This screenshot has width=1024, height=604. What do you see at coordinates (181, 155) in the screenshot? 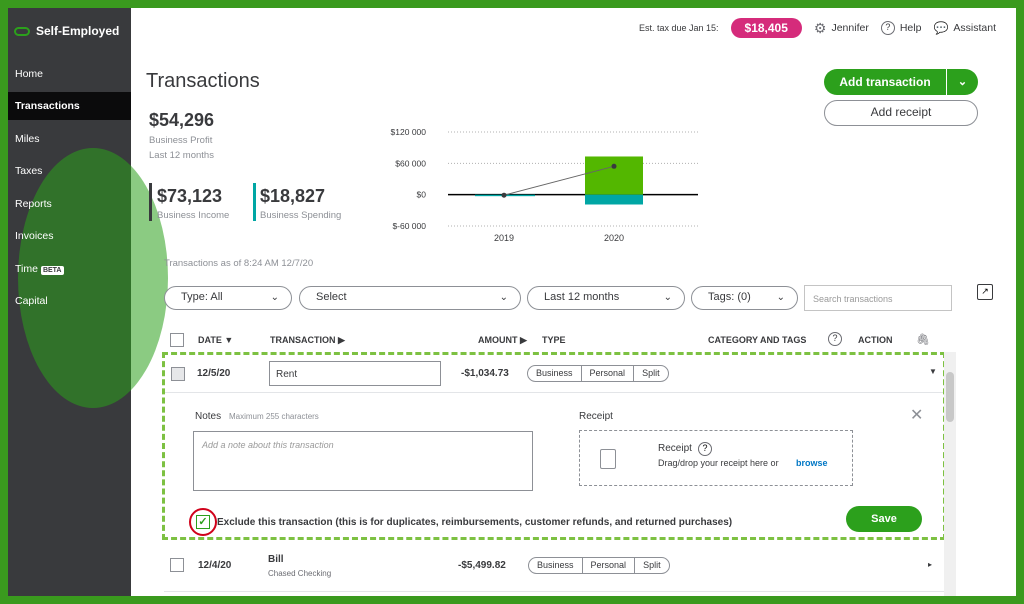
I see `profit-period: Last 12 months` at bounding box center [181, 155].